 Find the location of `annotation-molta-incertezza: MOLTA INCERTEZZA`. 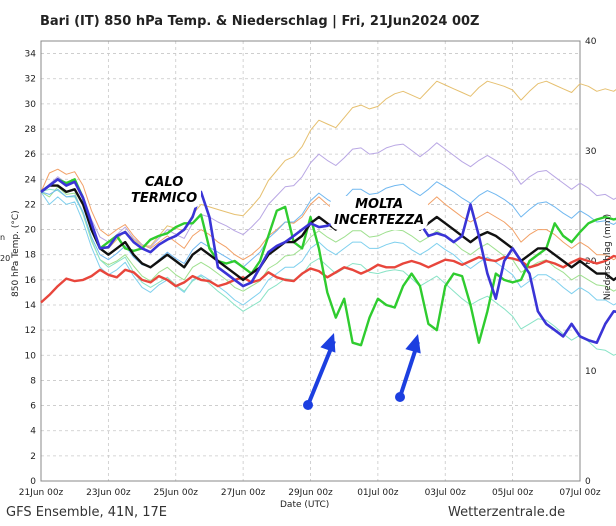

annotation-molta-incertezza: MOLTA INCERTEZZA is located at coordinates (379, 213).